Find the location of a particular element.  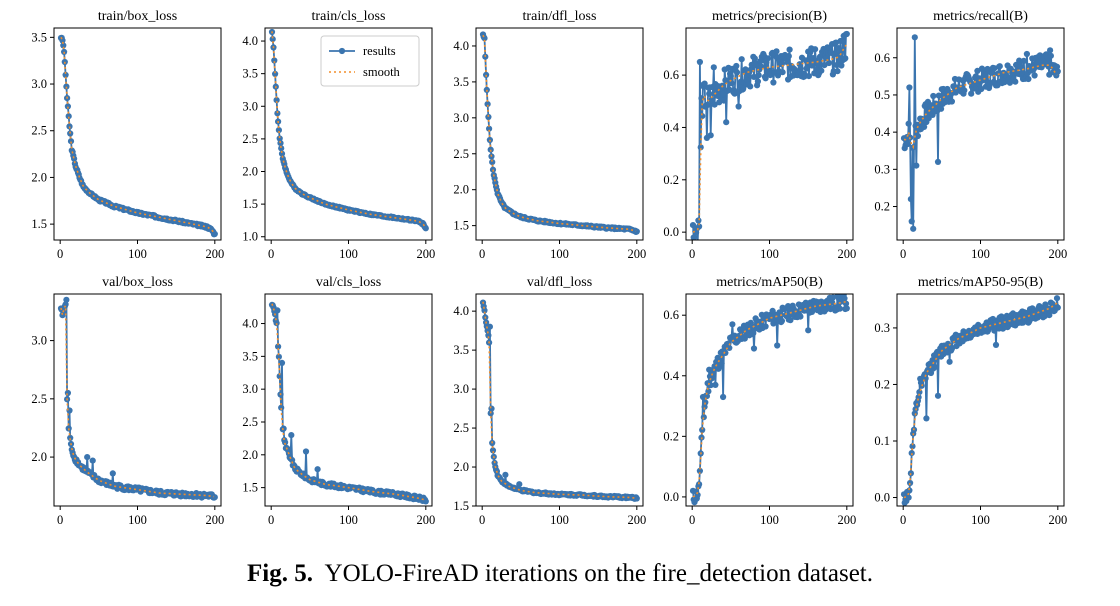

x-tick-label: 0 is located at coordinates (271, 520).